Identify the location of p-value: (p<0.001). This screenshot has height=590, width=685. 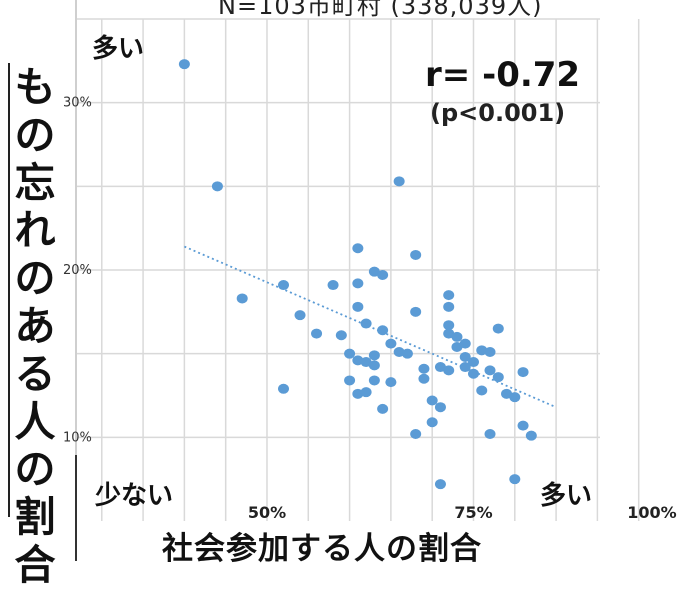
(498, 113).